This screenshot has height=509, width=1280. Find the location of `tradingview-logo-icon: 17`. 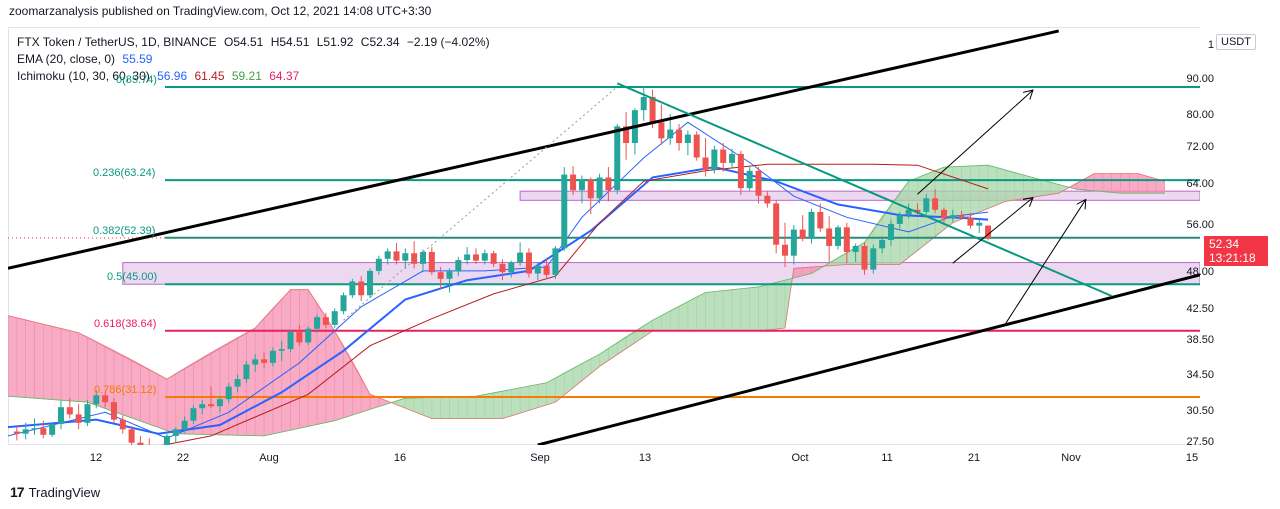

tradingview-logo-icon: 17 is located at coordinates (17, 492).